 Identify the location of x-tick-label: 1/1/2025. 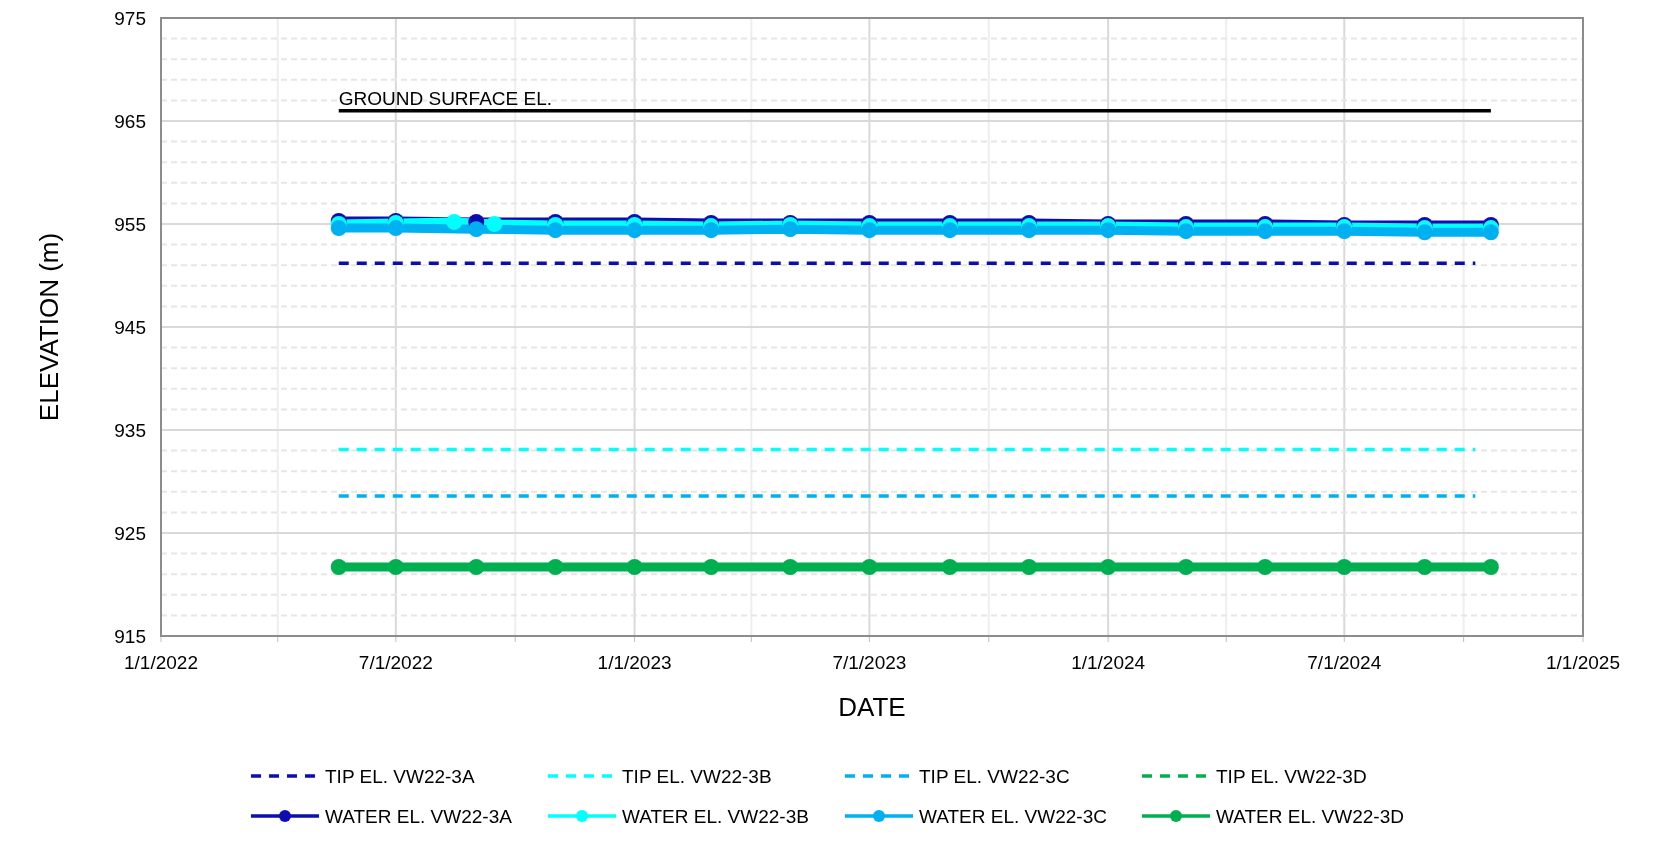
(1583, 662).